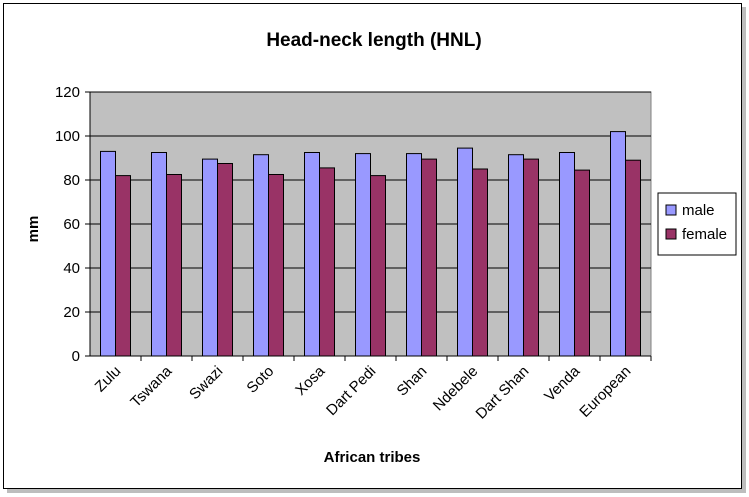 The height and width of the screenshot is (497, 749). What do you see at coordinates (33, 229) in the screenshot?
I see `y-axis-label: mm` at bounding box center [33, 229].